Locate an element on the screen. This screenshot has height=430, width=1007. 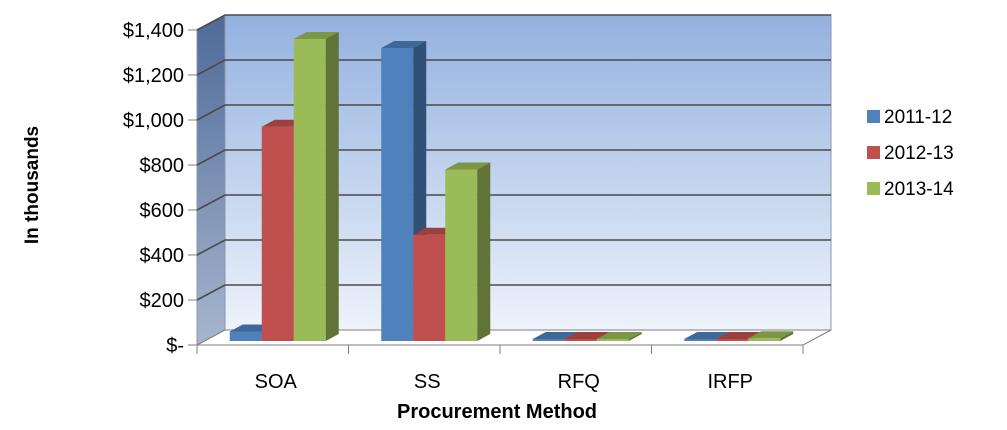
legend-item: 2011-12 is located at coordinates (909, 117).